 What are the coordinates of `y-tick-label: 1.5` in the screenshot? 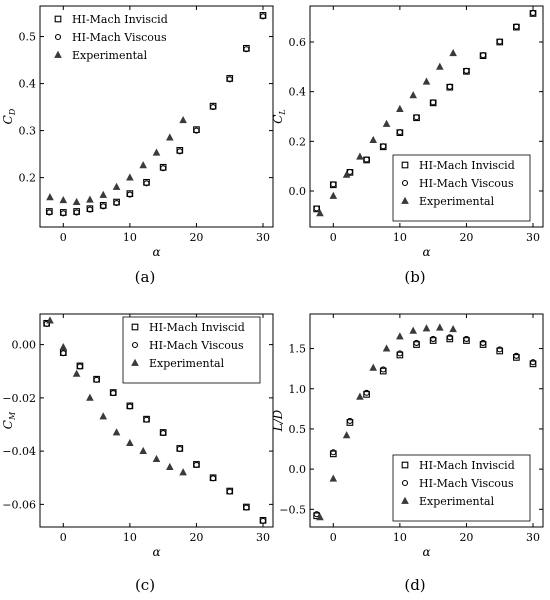 It's located at (298, 349).